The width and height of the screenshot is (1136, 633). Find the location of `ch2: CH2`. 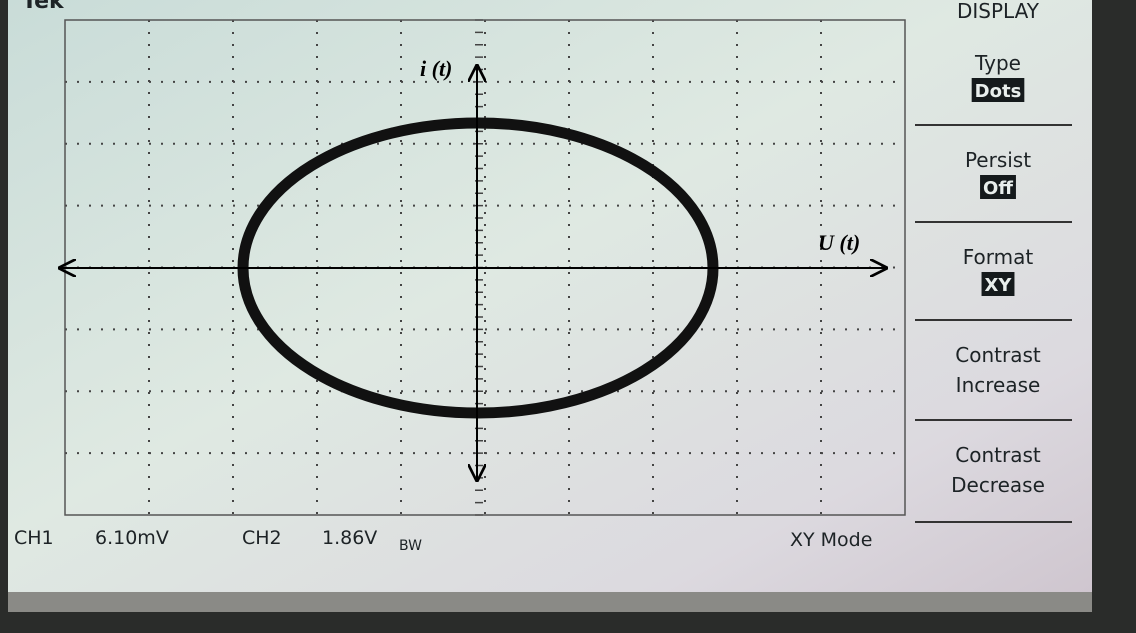

ch2: CH2 is located at coordinates (262, 538).